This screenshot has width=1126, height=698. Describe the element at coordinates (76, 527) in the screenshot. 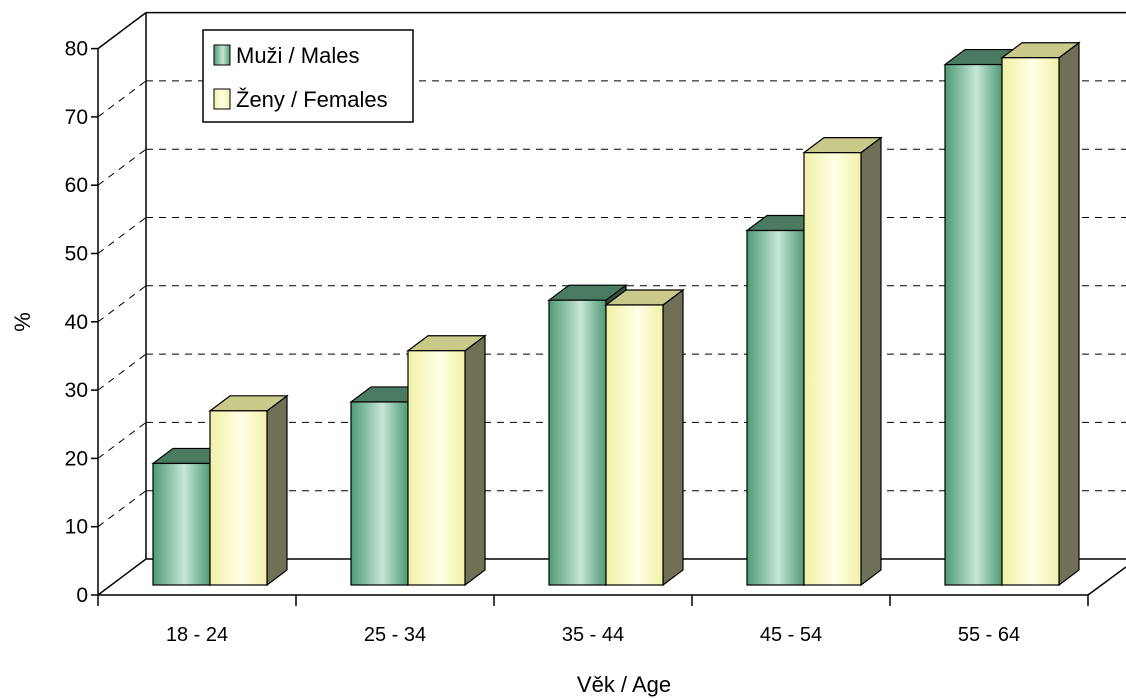

I see `y-tick-label: 10` at that location.